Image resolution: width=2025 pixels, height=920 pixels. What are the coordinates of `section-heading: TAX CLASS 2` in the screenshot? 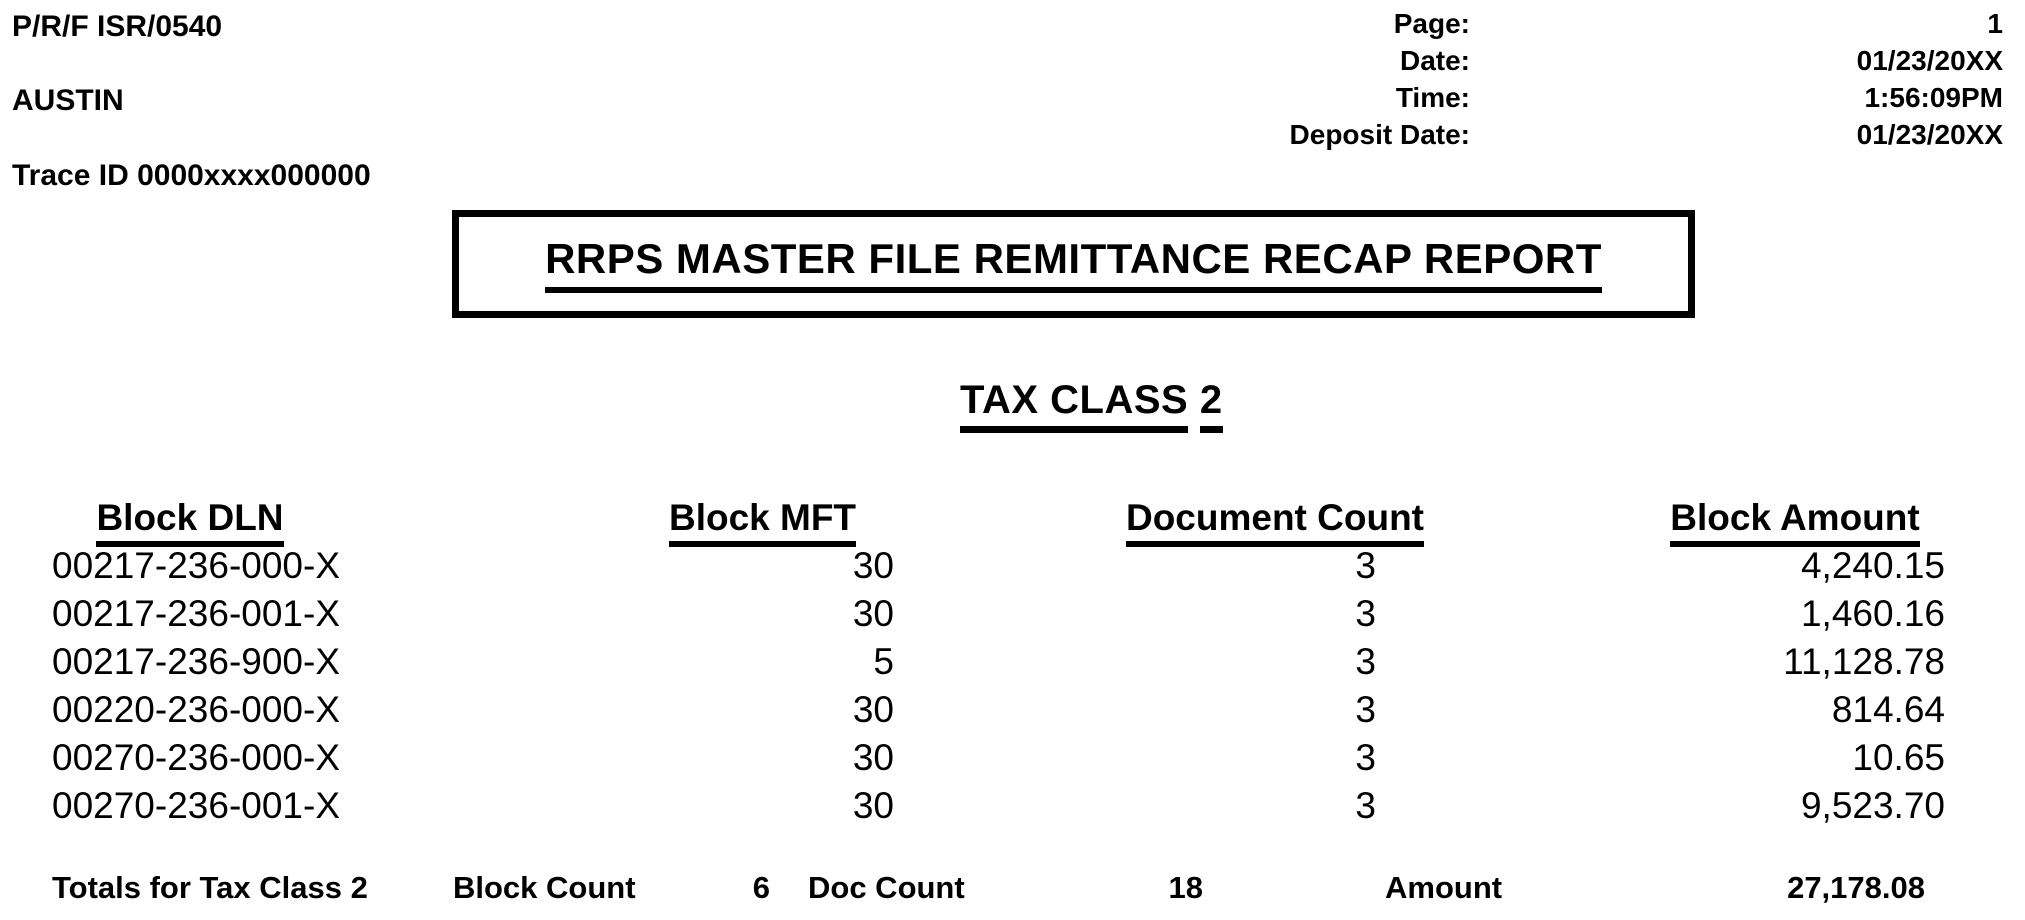 It's located at (1091, 405).